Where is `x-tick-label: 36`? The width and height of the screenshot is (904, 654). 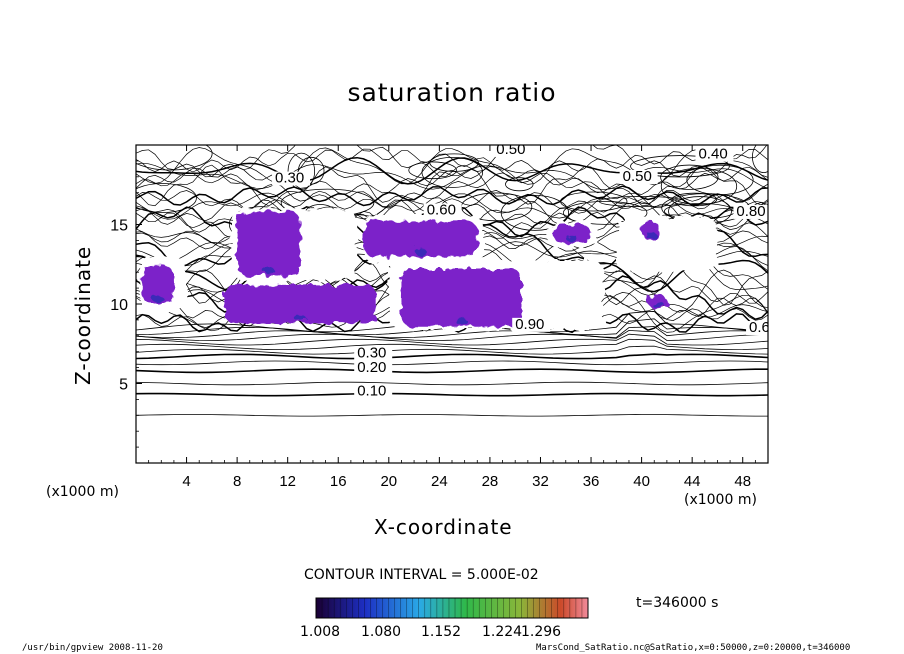
x-tick-label: 36 is located at coordinates (591, 481).